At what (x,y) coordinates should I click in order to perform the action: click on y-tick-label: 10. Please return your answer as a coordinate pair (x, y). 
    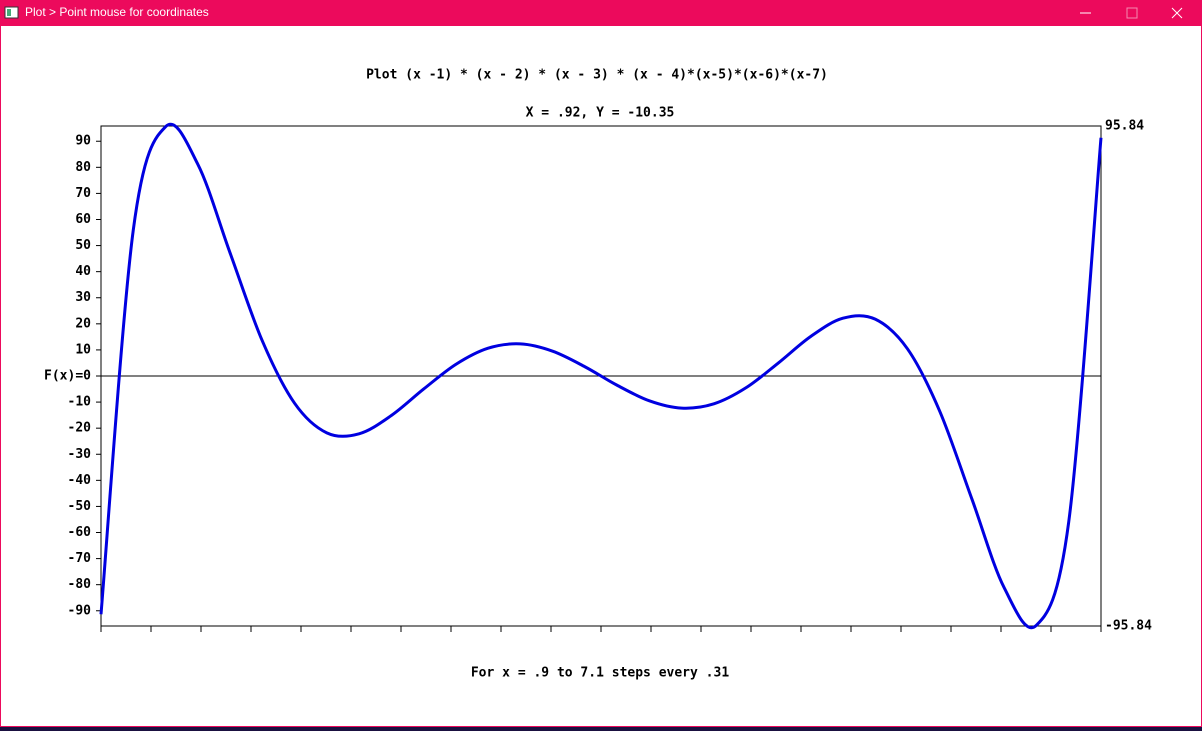
    Looking at the image, I should click on (83, 349).